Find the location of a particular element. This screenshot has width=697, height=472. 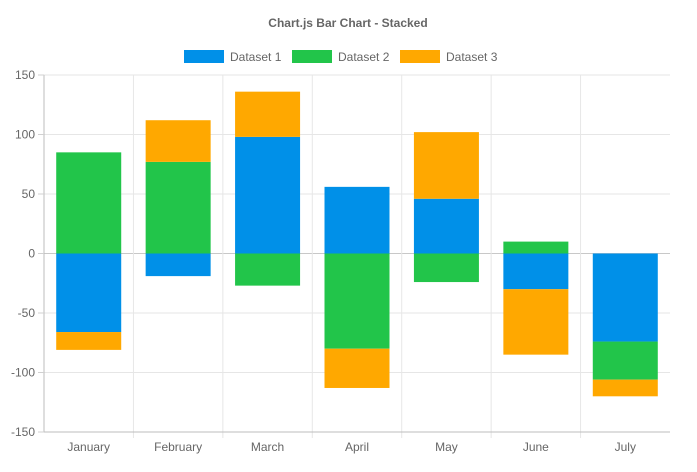

y-axis-ticks: 150 100 50 0 -50 -100 -150 is located at coordinates (27, 253).